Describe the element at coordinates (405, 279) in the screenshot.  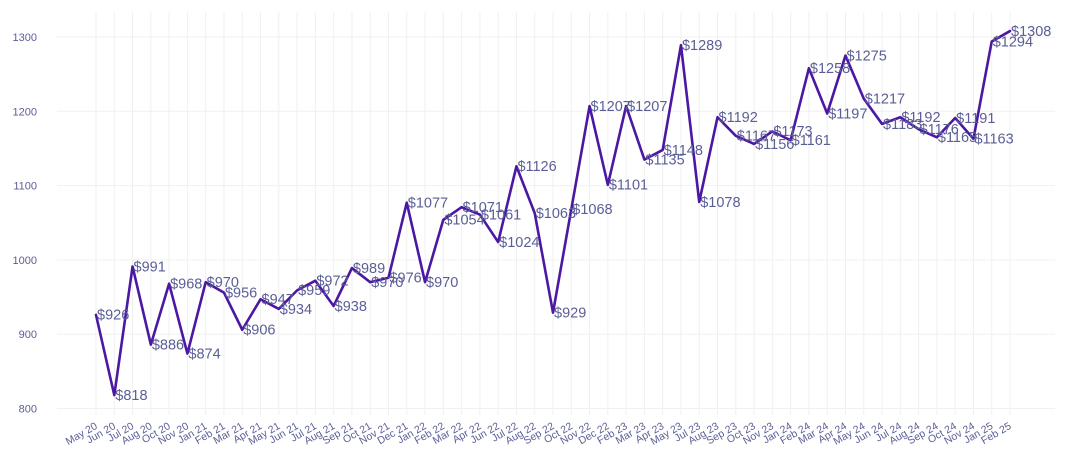
I see `data-label: $976` at that location.